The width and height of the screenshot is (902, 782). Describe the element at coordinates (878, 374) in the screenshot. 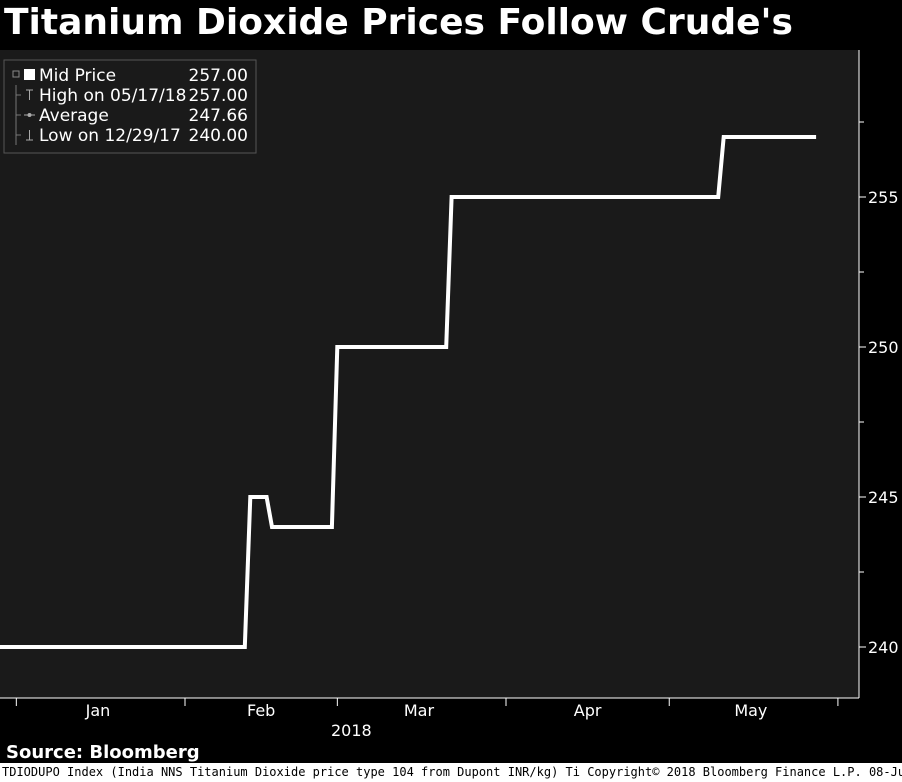

I see `y-axis: 240 245 250 255` at that location.